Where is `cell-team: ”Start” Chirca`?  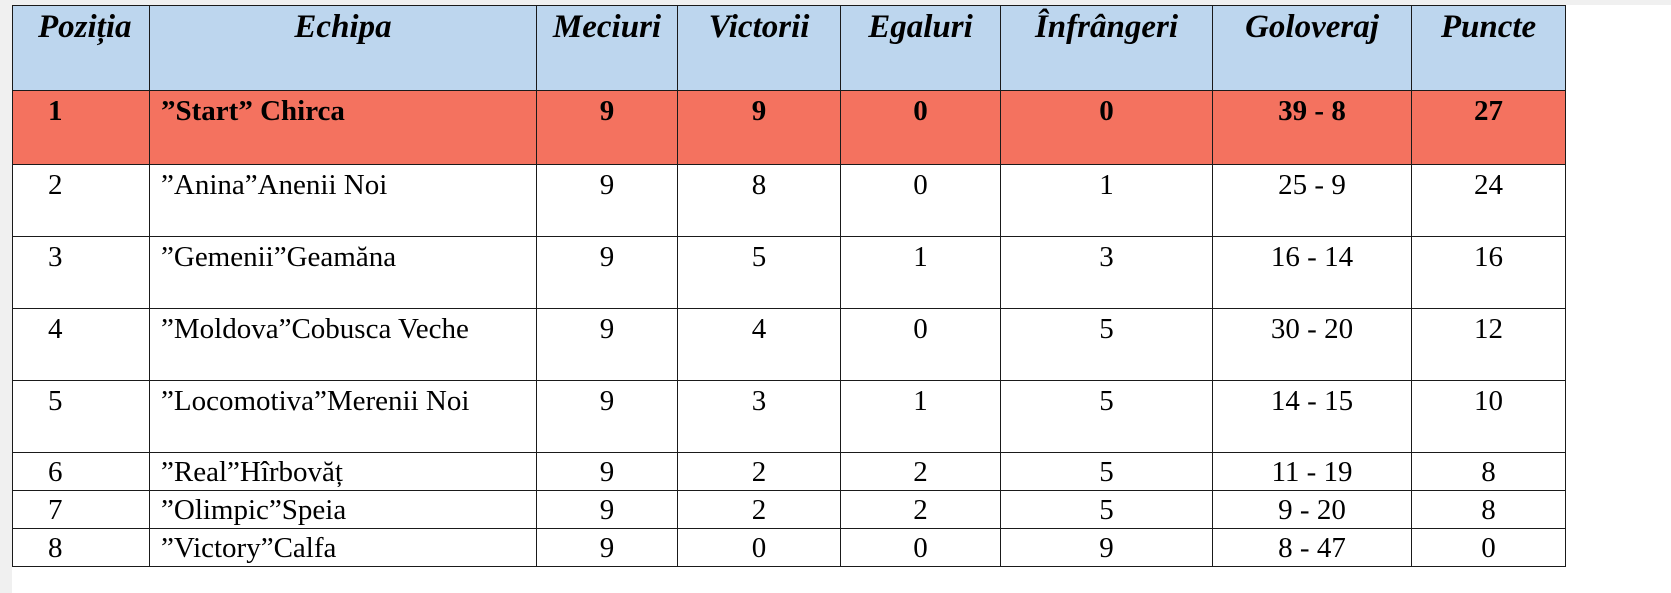 cell-team: ”Start” Chirca is located at coordinates (343, 127).